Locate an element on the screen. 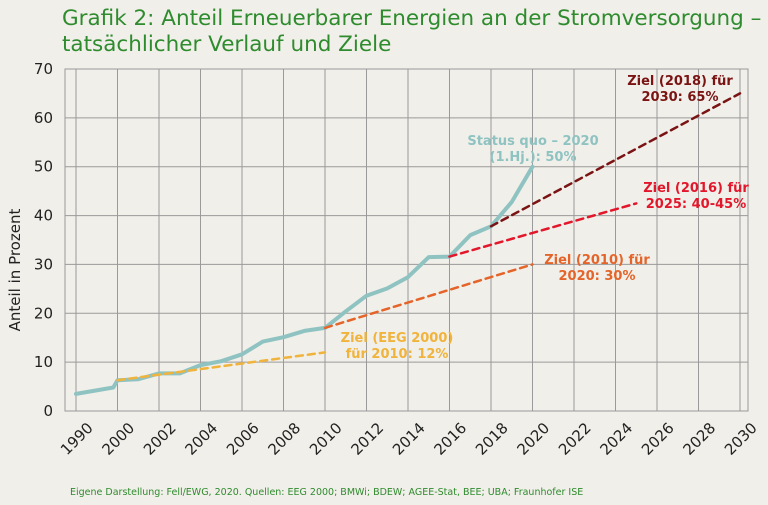 This screenshot has width=768, height=505. x-tick-label: 2006 is located at coordinates (243, 439).